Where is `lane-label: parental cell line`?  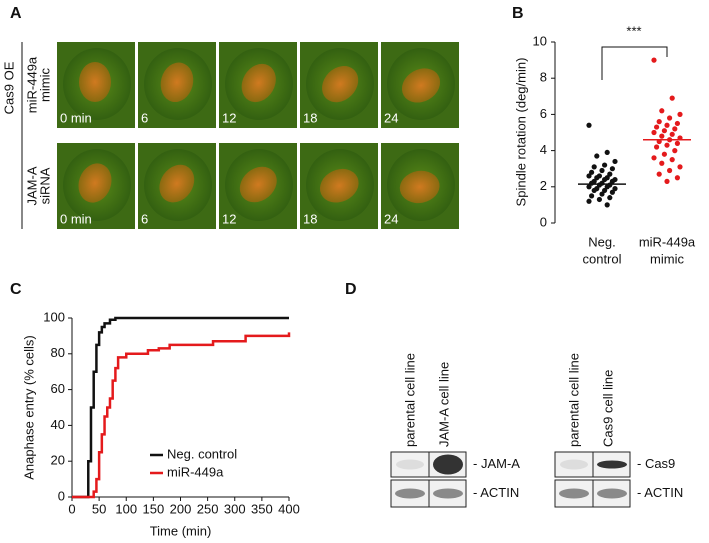 lane-label: parental cell line is located at coordinates (409, 400).